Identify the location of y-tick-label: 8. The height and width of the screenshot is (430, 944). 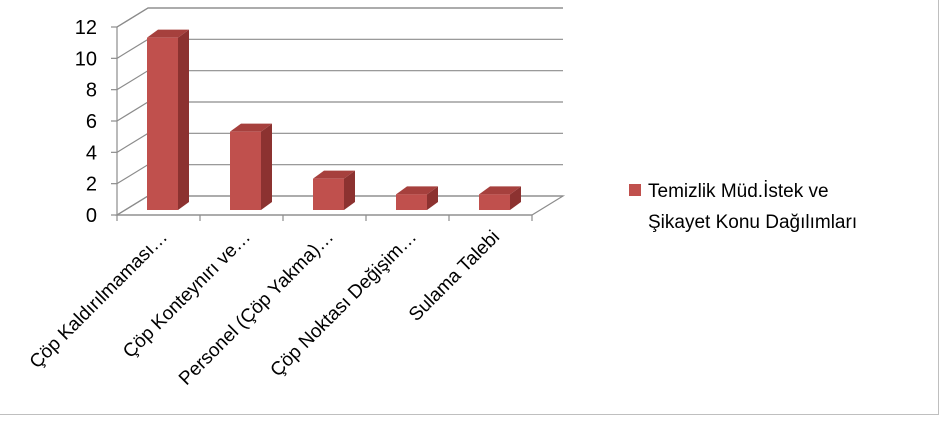
(91, 91).